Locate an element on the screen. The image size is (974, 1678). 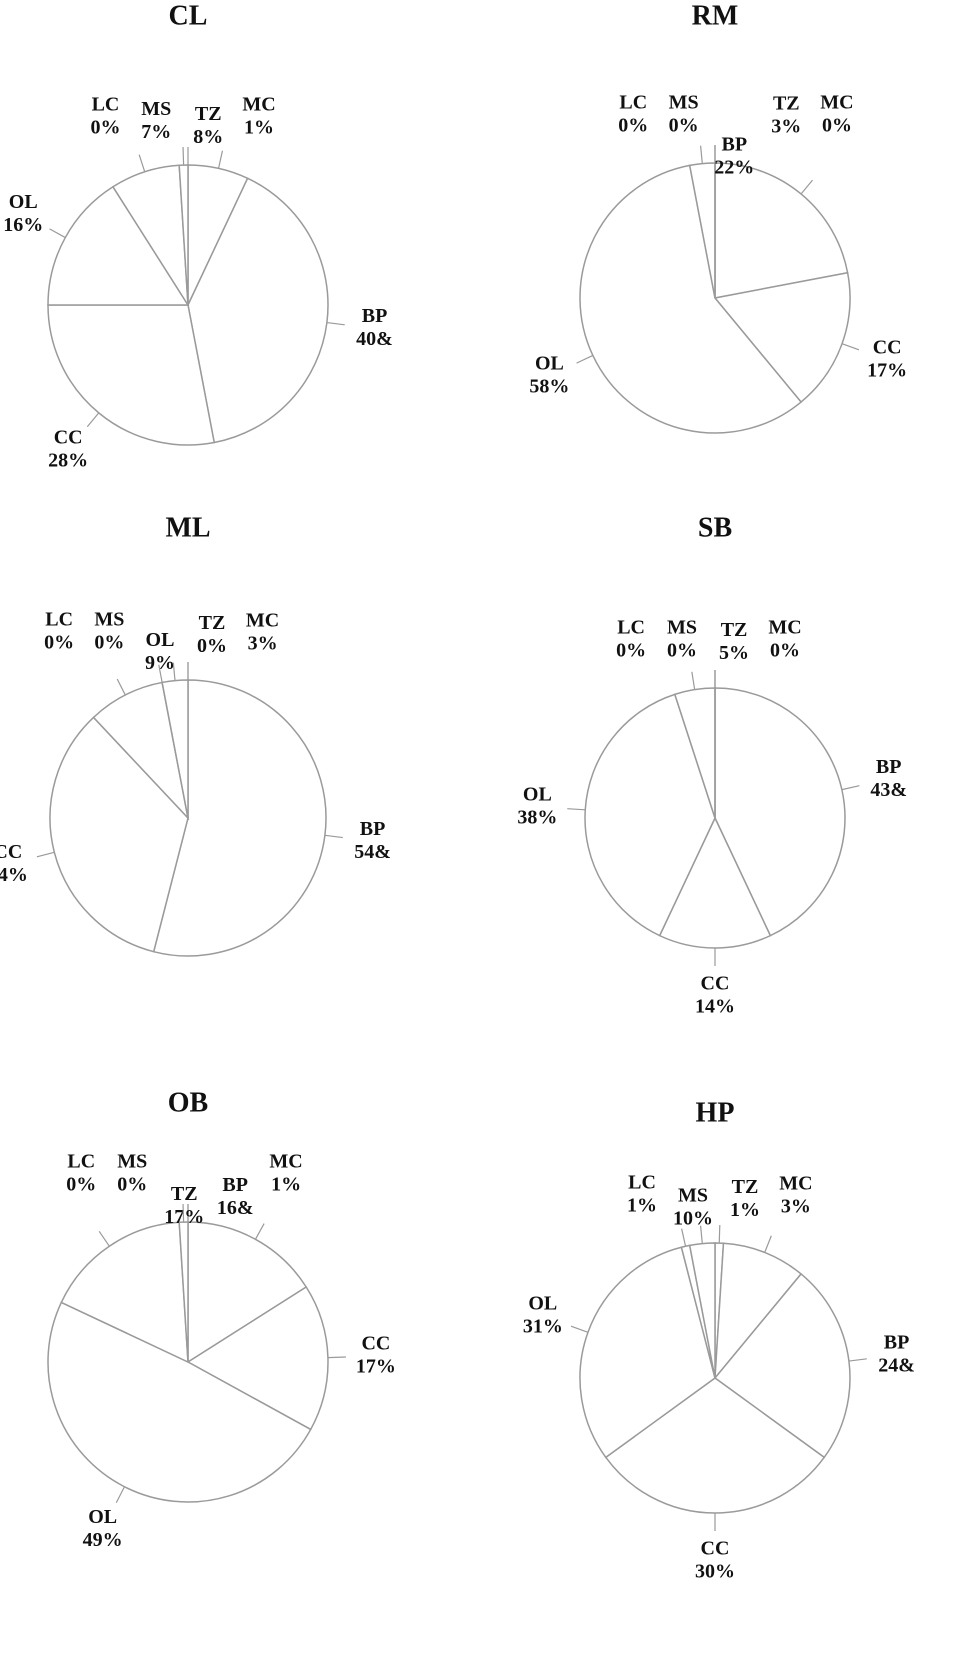
slice-value-label: 38% is located at coordinates (537, 817).